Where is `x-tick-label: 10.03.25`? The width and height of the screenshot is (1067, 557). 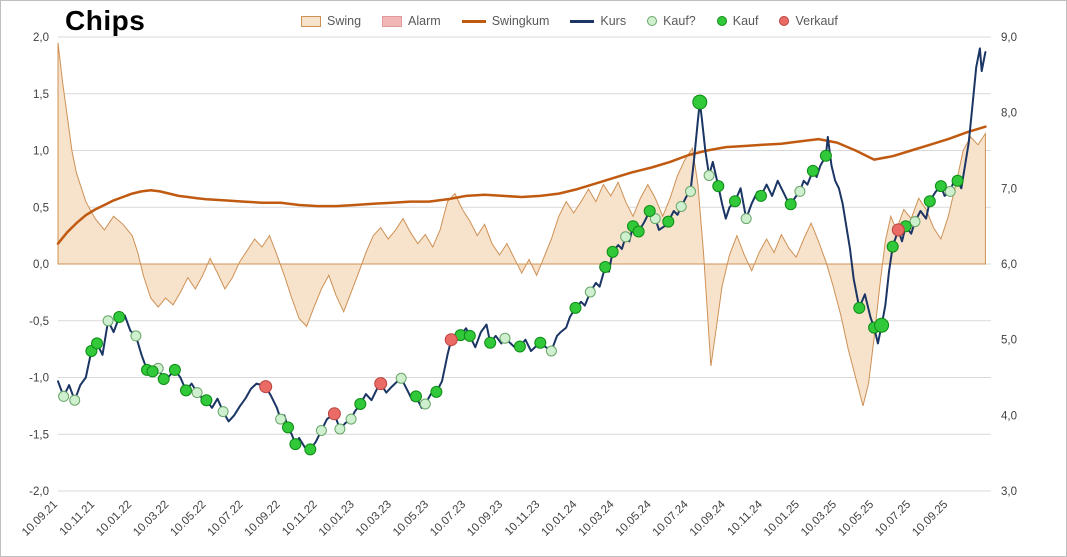
x-tick-label: 10.03.25 is located at coordinates (819, 519).